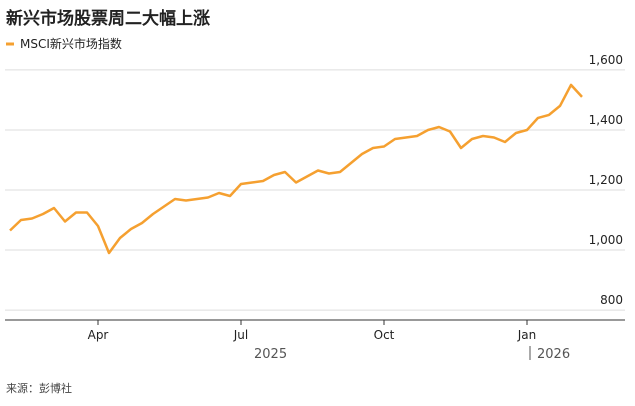  I want to click on chart-title: 新兴市场股票周二大幅上涨, so click(108, 18).